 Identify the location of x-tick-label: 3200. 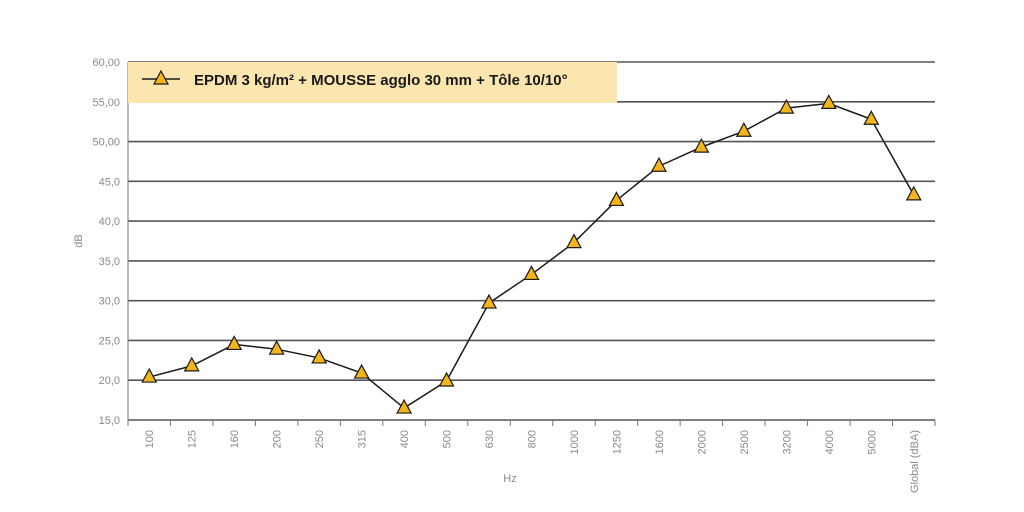
(787, 442).